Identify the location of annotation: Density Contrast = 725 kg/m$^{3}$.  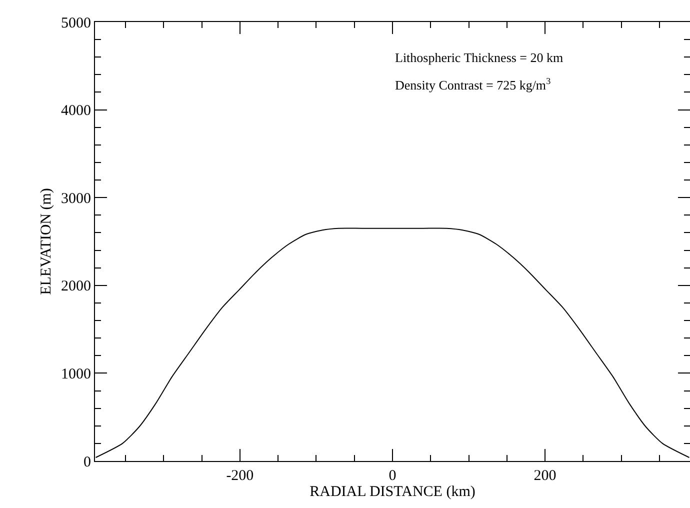
(473, 84).